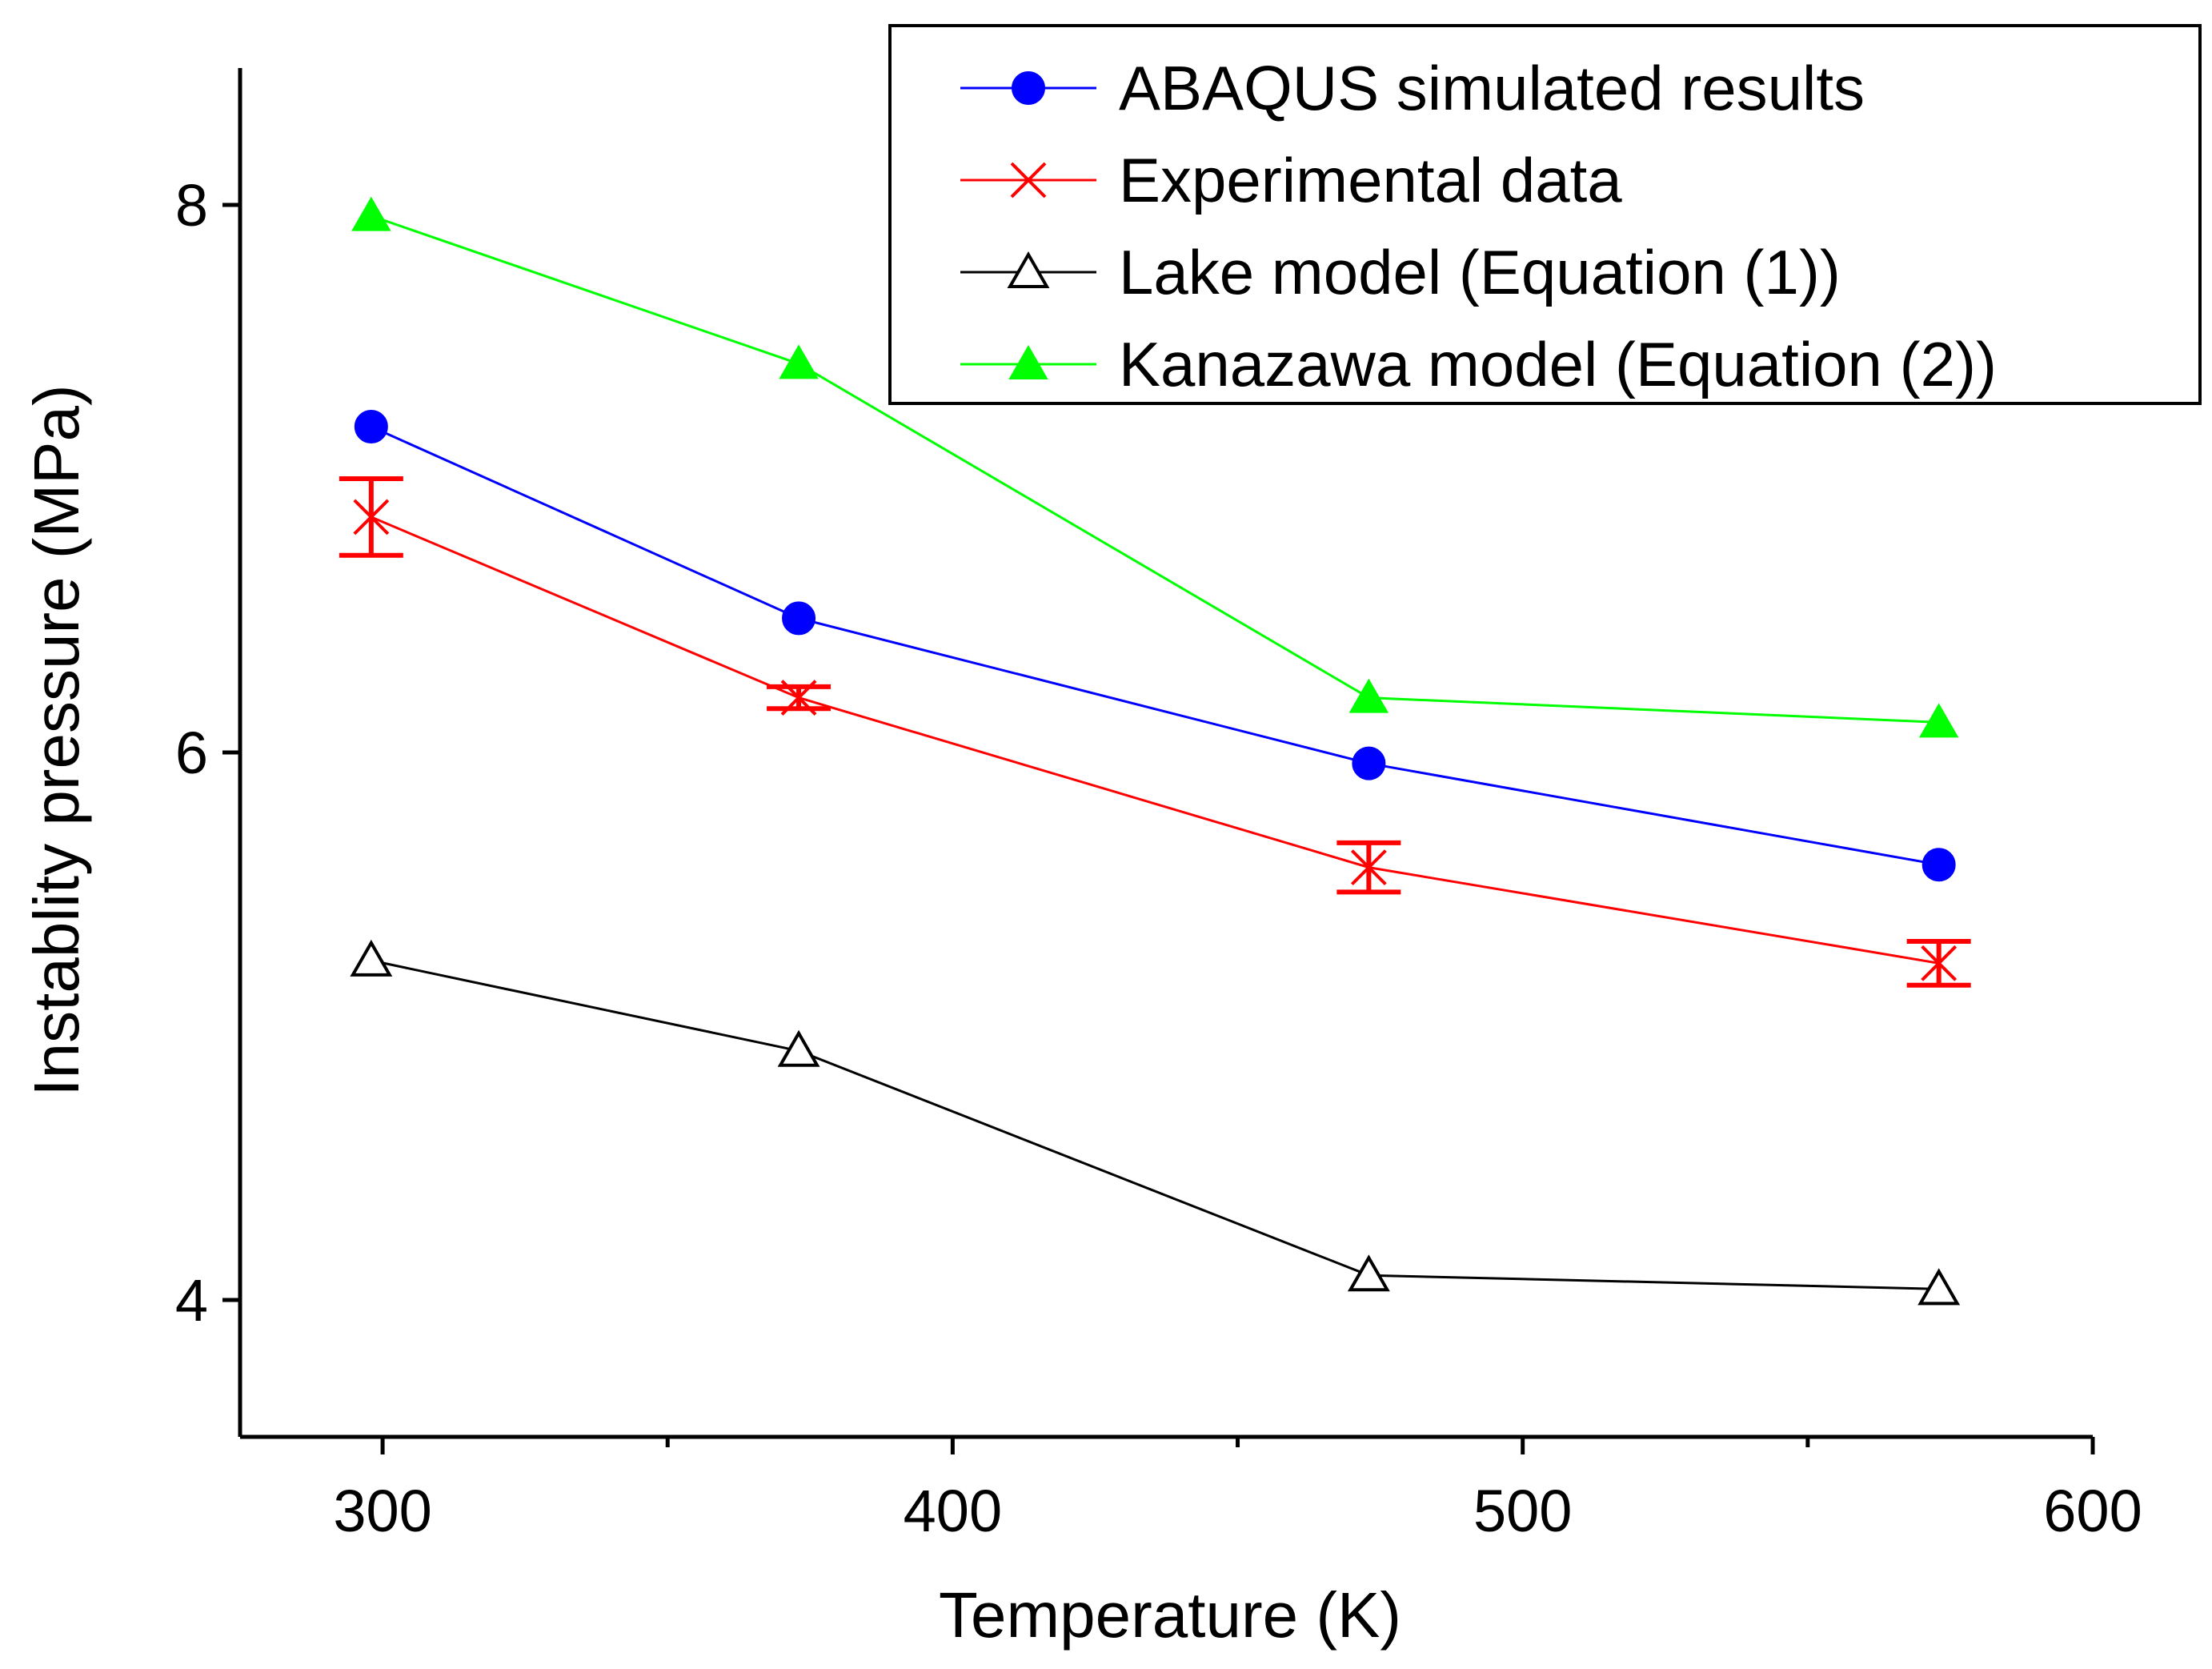 Image resolution: width=2212 pixels, height=1669 pixels. What do you see at coordinates (1191, 1489) in the screenshot?
I see `x-axis: 300 400 500 600` at bounding box center [1191, 1489].